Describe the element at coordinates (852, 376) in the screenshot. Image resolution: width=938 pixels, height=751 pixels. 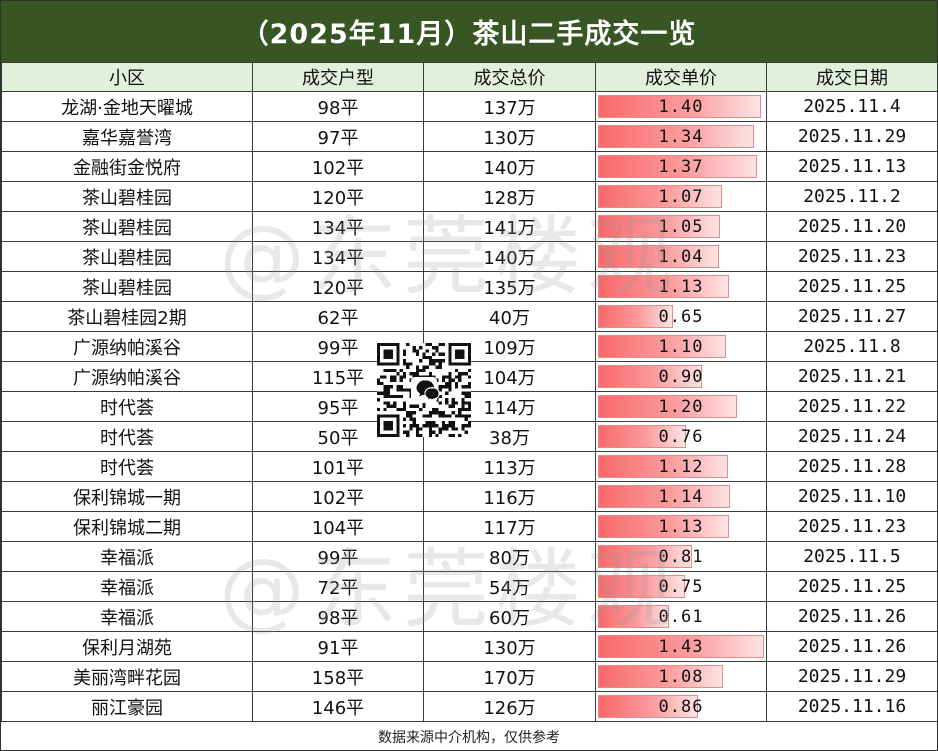
I see `date-cell: 2025.11.21` at that location.